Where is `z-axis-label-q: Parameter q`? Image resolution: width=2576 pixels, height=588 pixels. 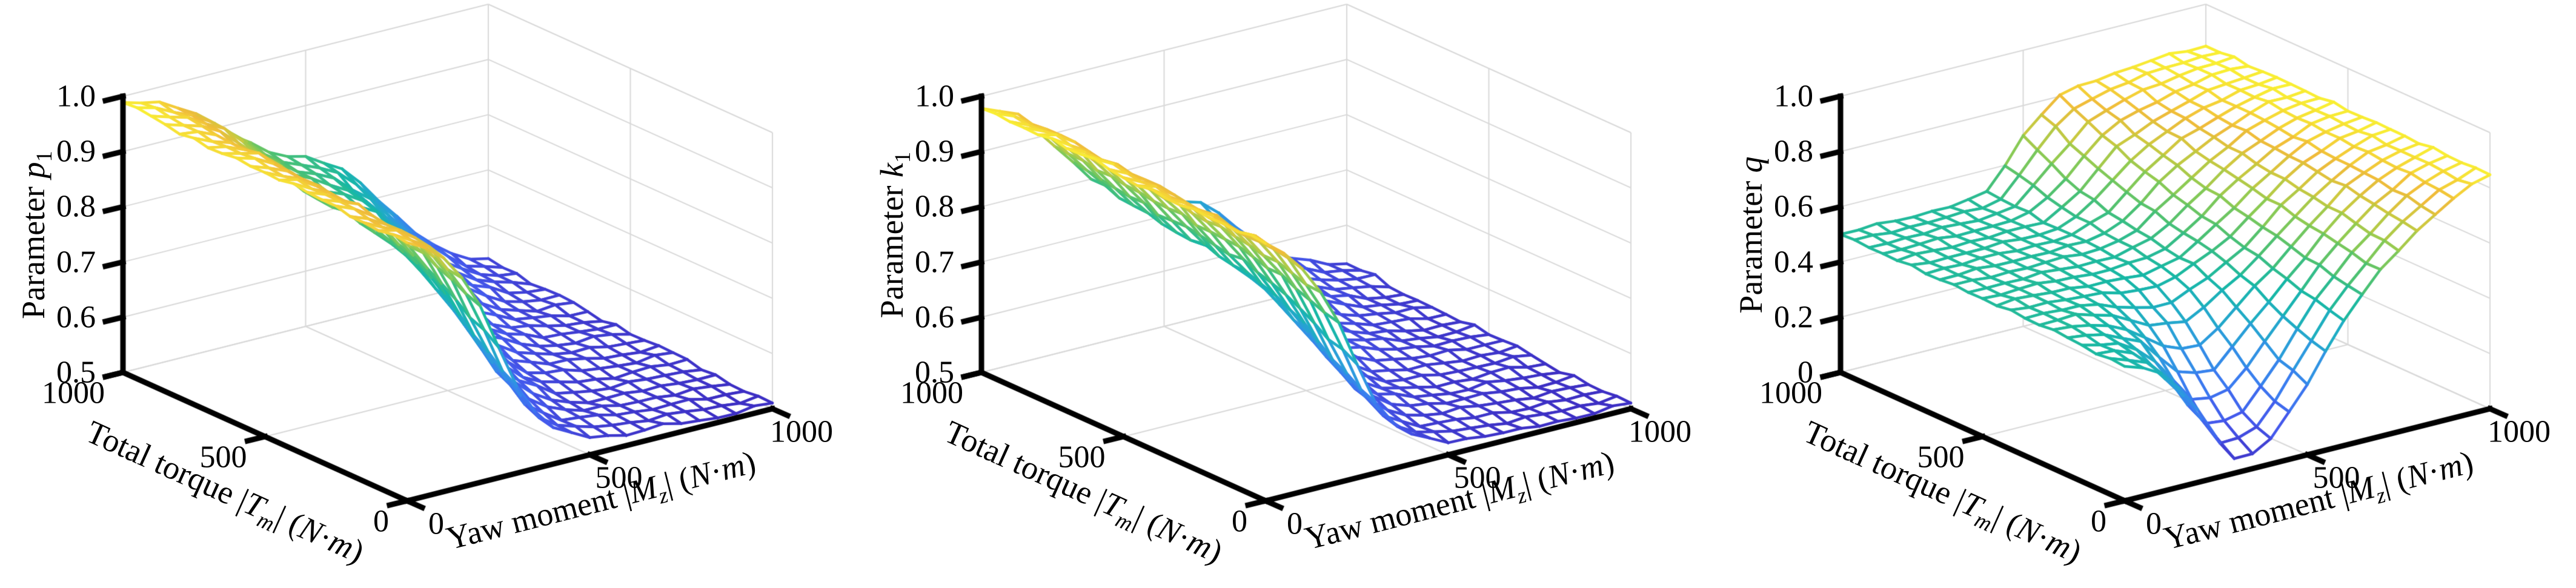 z-axis-label-q: Parameter q is located at coordinates (1751, 234).